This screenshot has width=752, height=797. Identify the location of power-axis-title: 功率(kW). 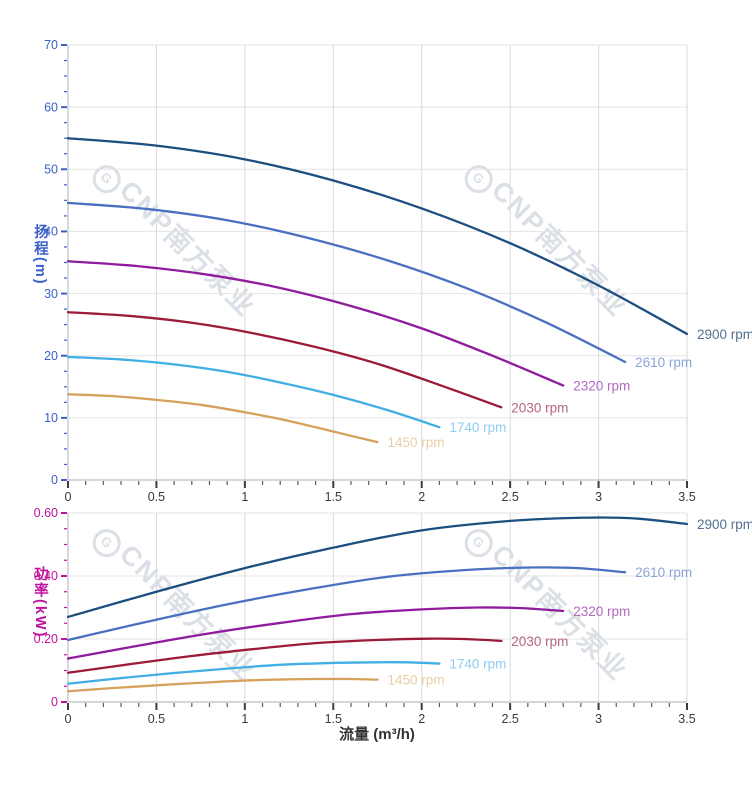
(40, 602).